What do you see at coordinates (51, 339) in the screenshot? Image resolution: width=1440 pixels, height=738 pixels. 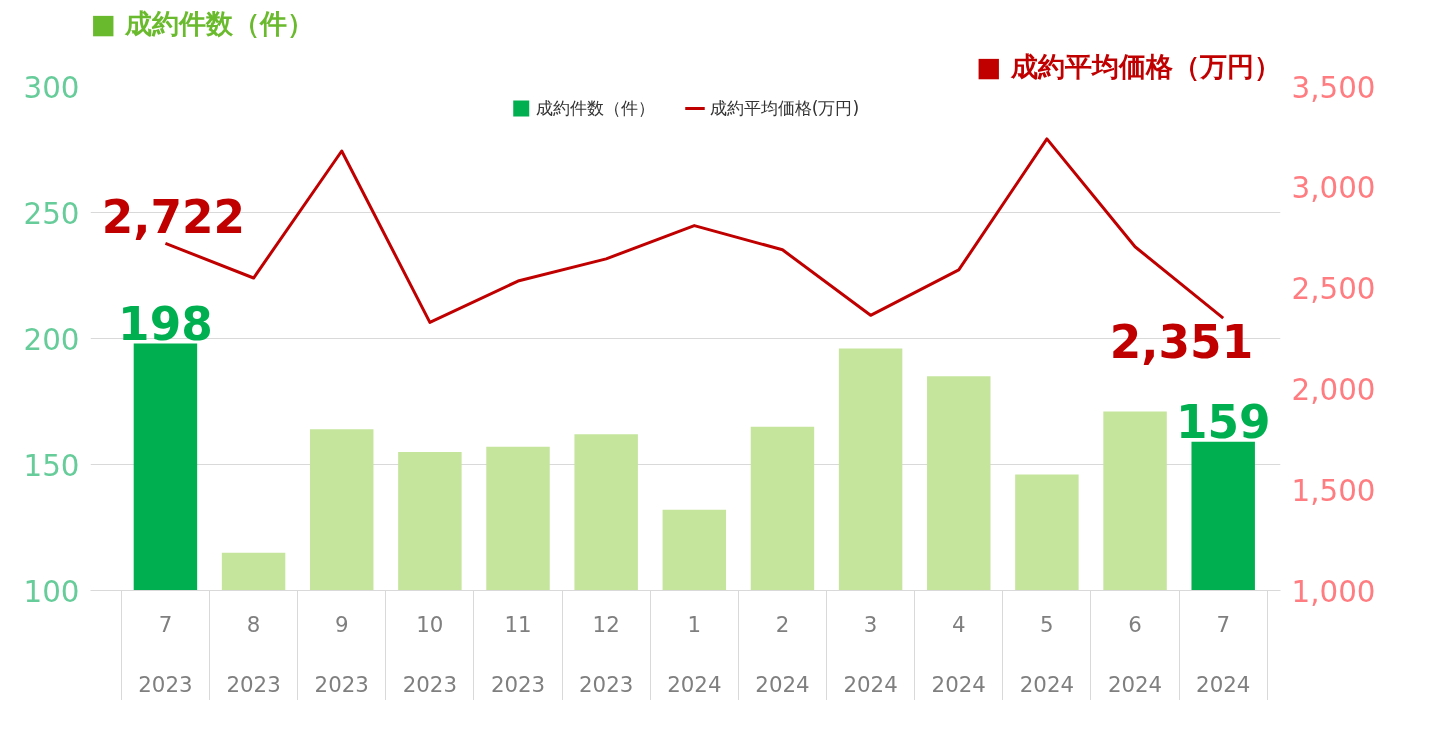 I see `y-tick-label: 200` at bounding box center [51, 339].